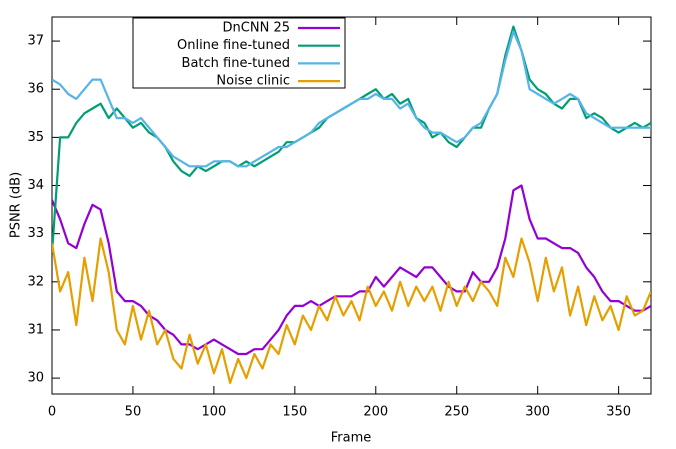  Describe the element at coordinates (233, 45) in the screenshot. I see `legend-label: Online fine-tuned` at that location.